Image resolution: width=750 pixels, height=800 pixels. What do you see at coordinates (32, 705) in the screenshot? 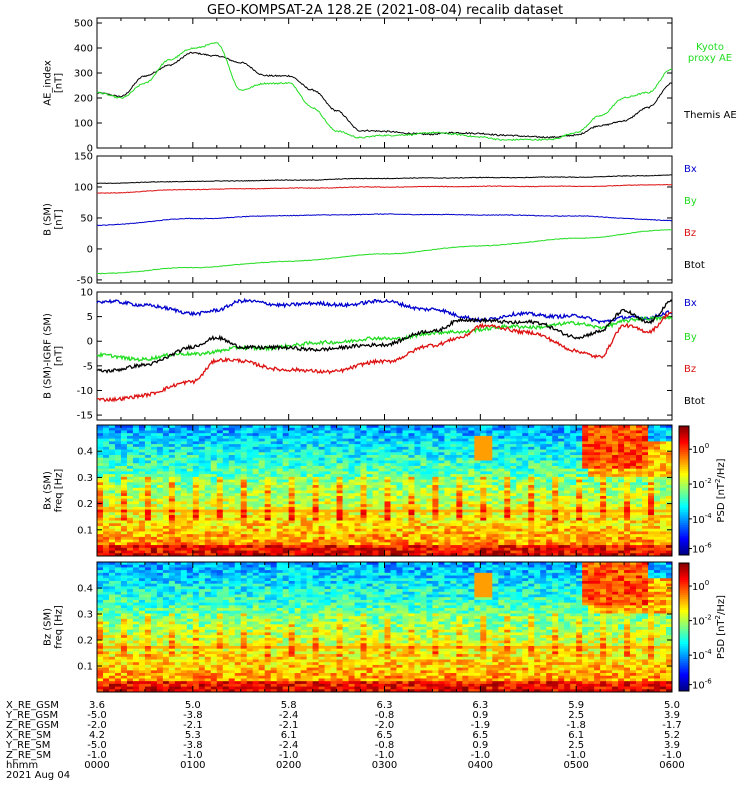
I see `ephem-row-label: X_RE_GSM` at bounding box center [32, 705].